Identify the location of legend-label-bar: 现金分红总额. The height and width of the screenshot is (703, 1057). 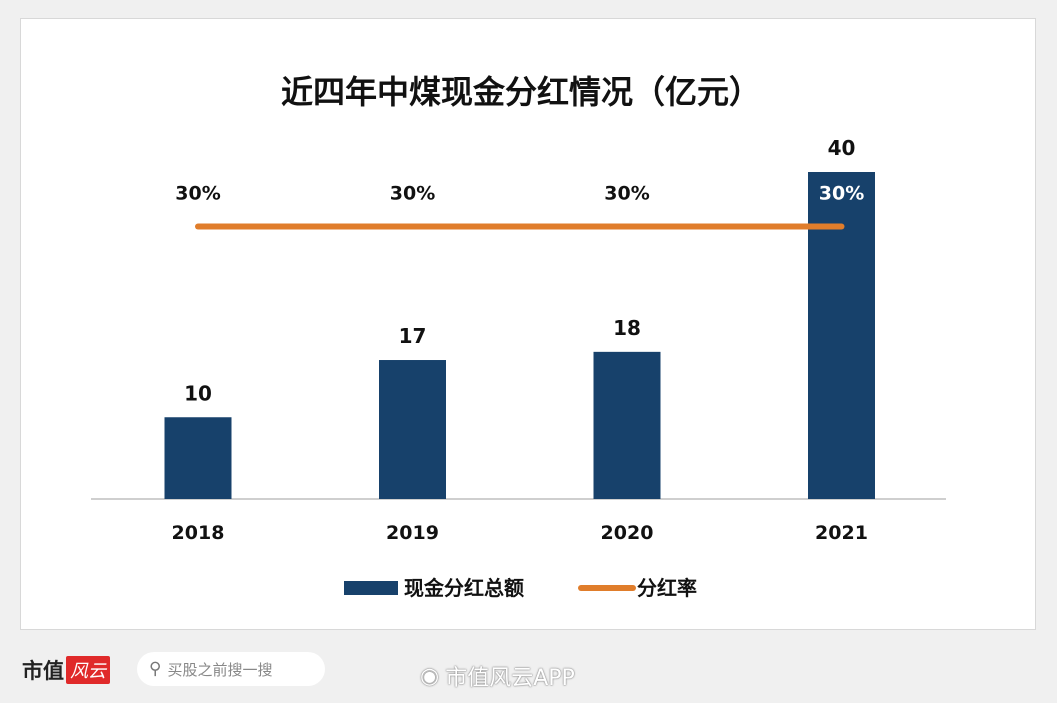
(464, 588).